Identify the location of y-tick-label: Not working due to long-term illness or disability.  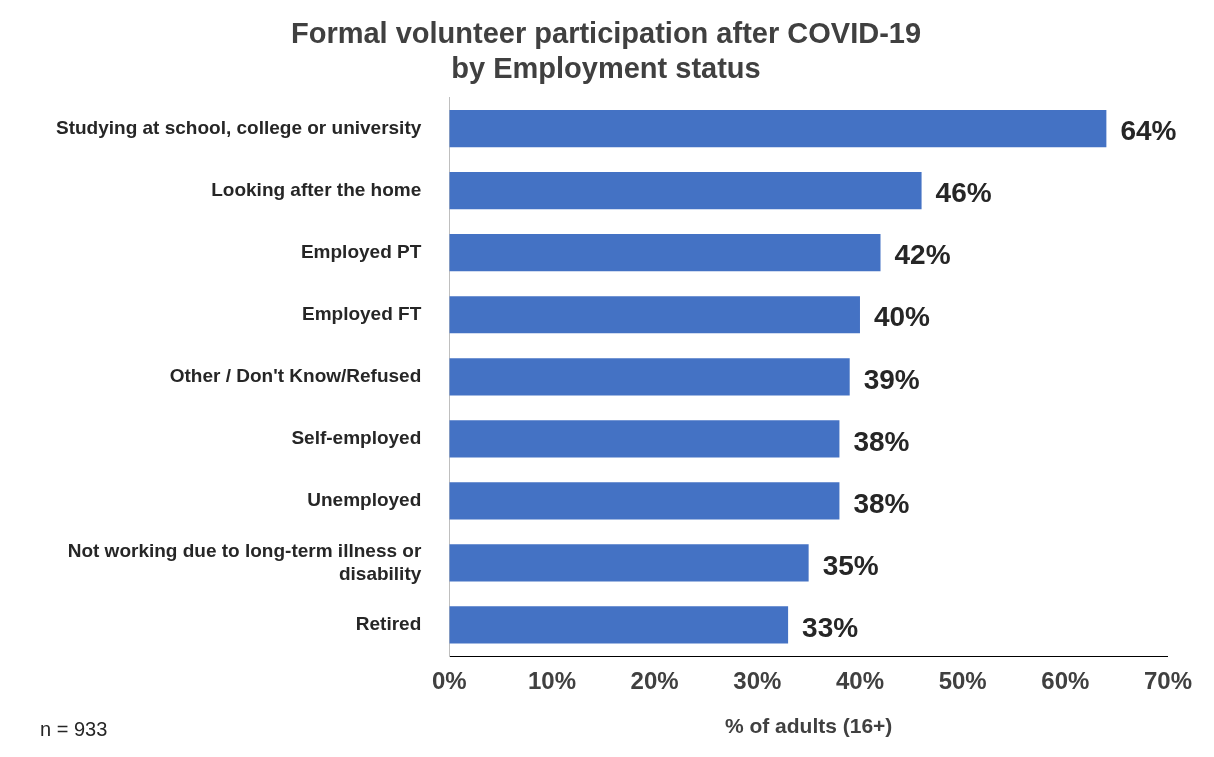
(244, 561).